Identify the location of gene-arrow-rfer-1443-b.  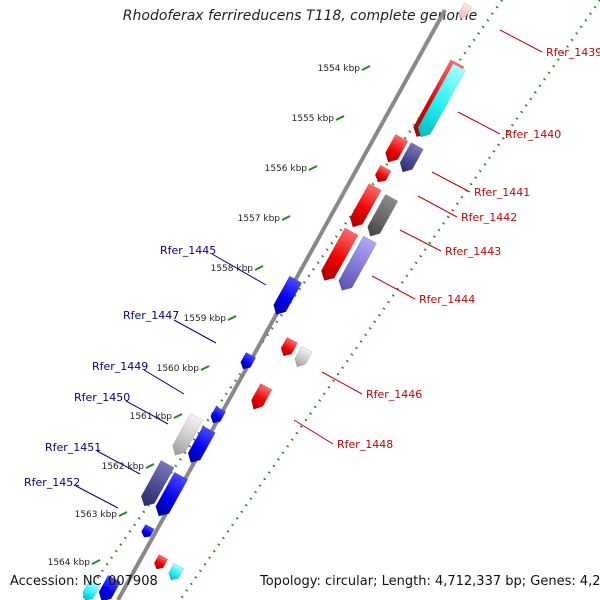
(381, 216).